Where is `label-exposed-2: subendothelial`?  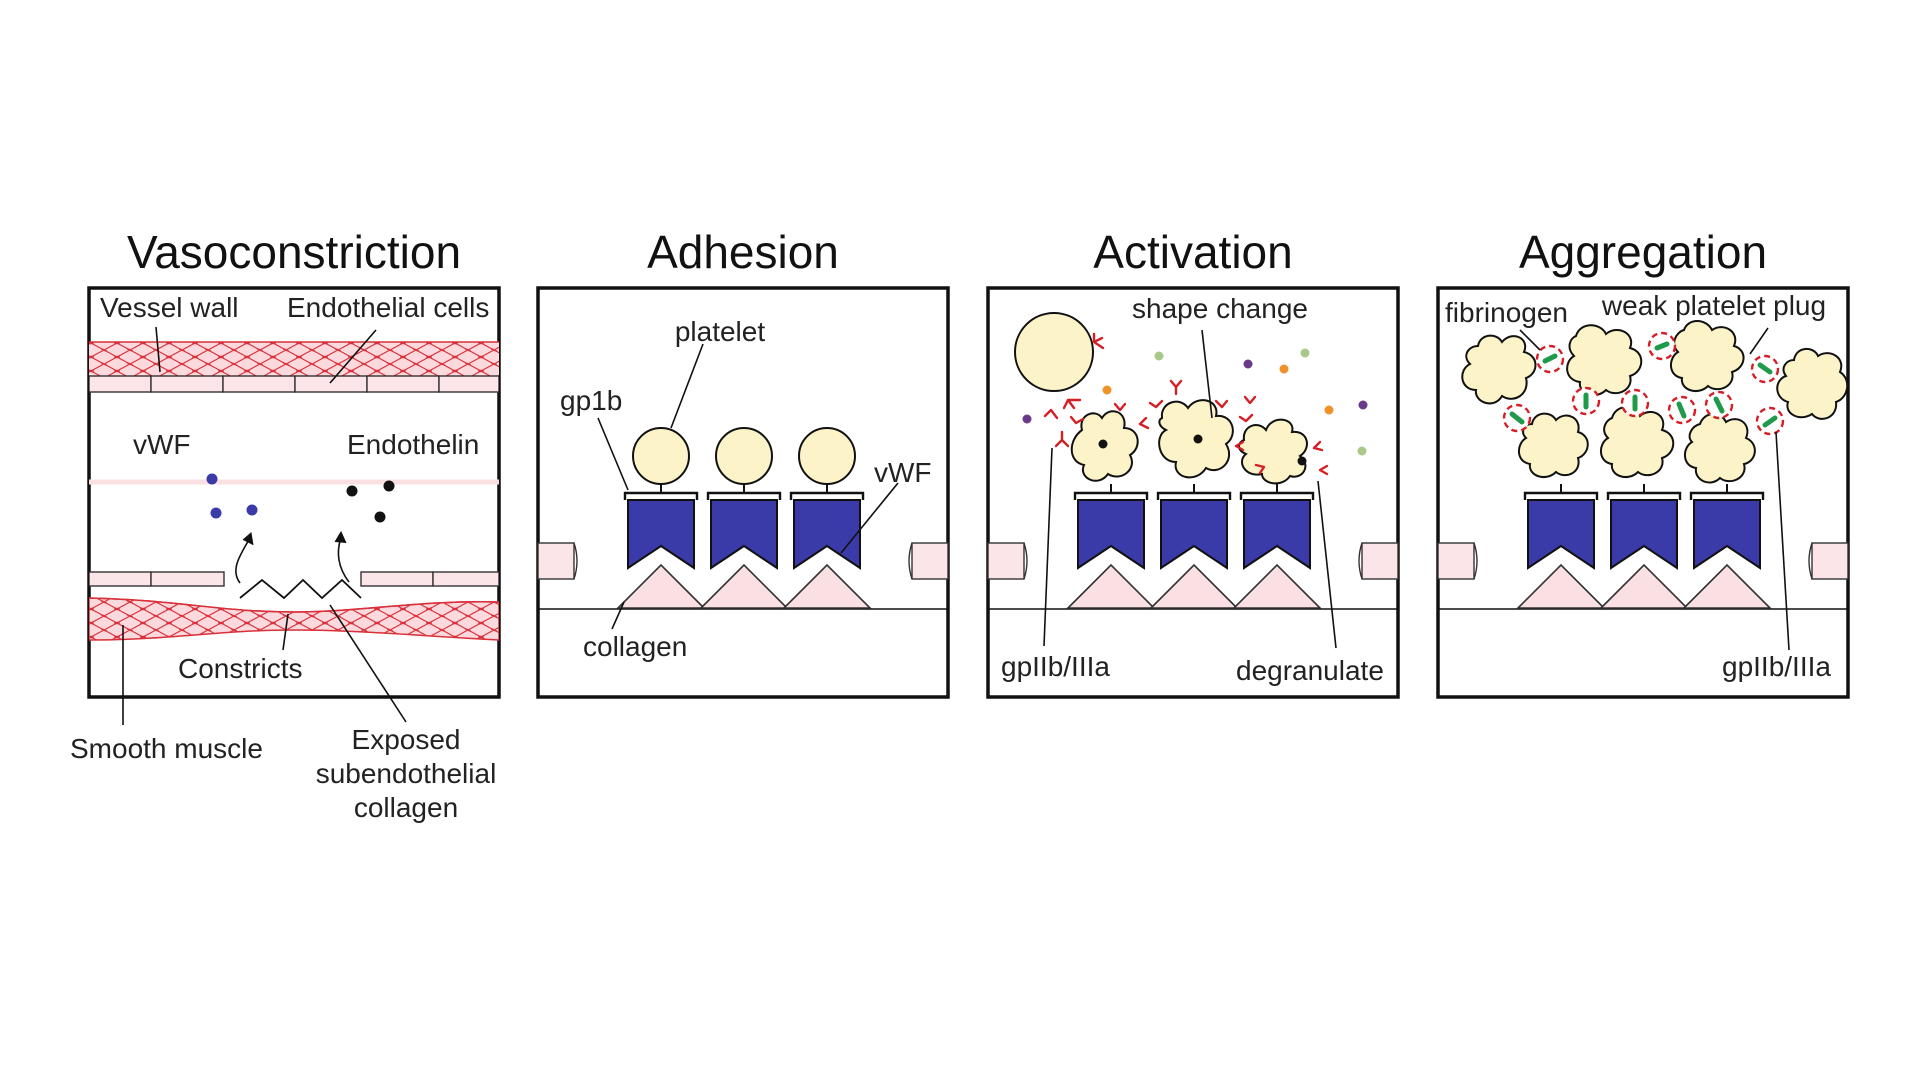 label-exposed-2: subendothelial is located at coordinates (406, 773).